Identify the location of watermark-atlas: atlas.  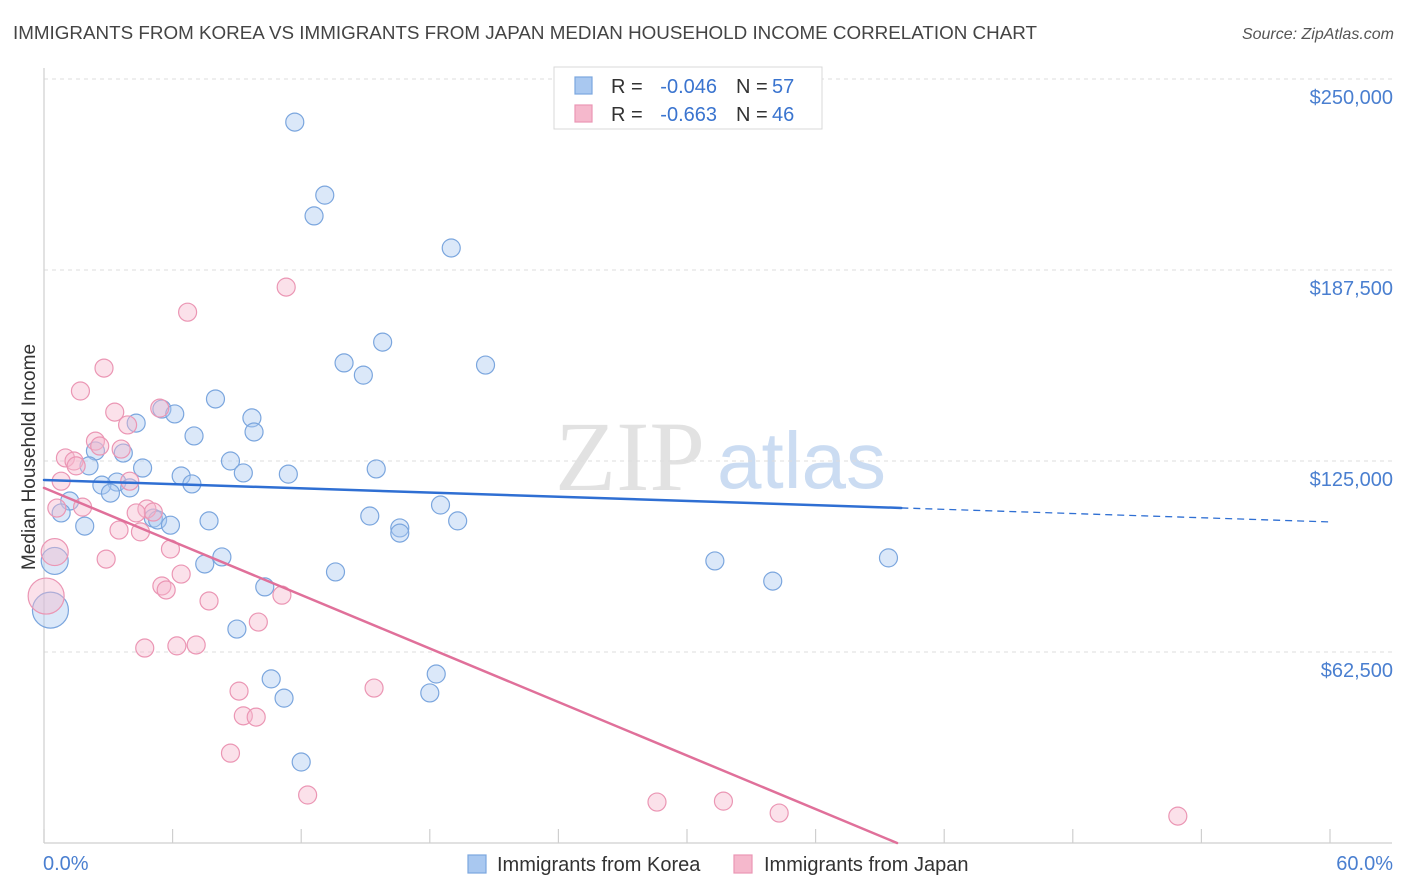
(801, 460).